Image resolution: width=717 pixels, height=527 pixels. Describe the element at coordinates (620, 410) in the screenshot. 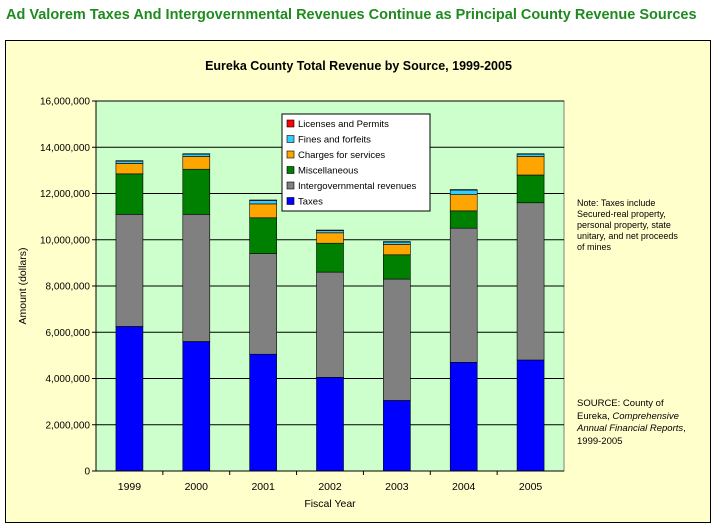

I see `source-prefix: SOURCE: County of Eureka,` at that location.